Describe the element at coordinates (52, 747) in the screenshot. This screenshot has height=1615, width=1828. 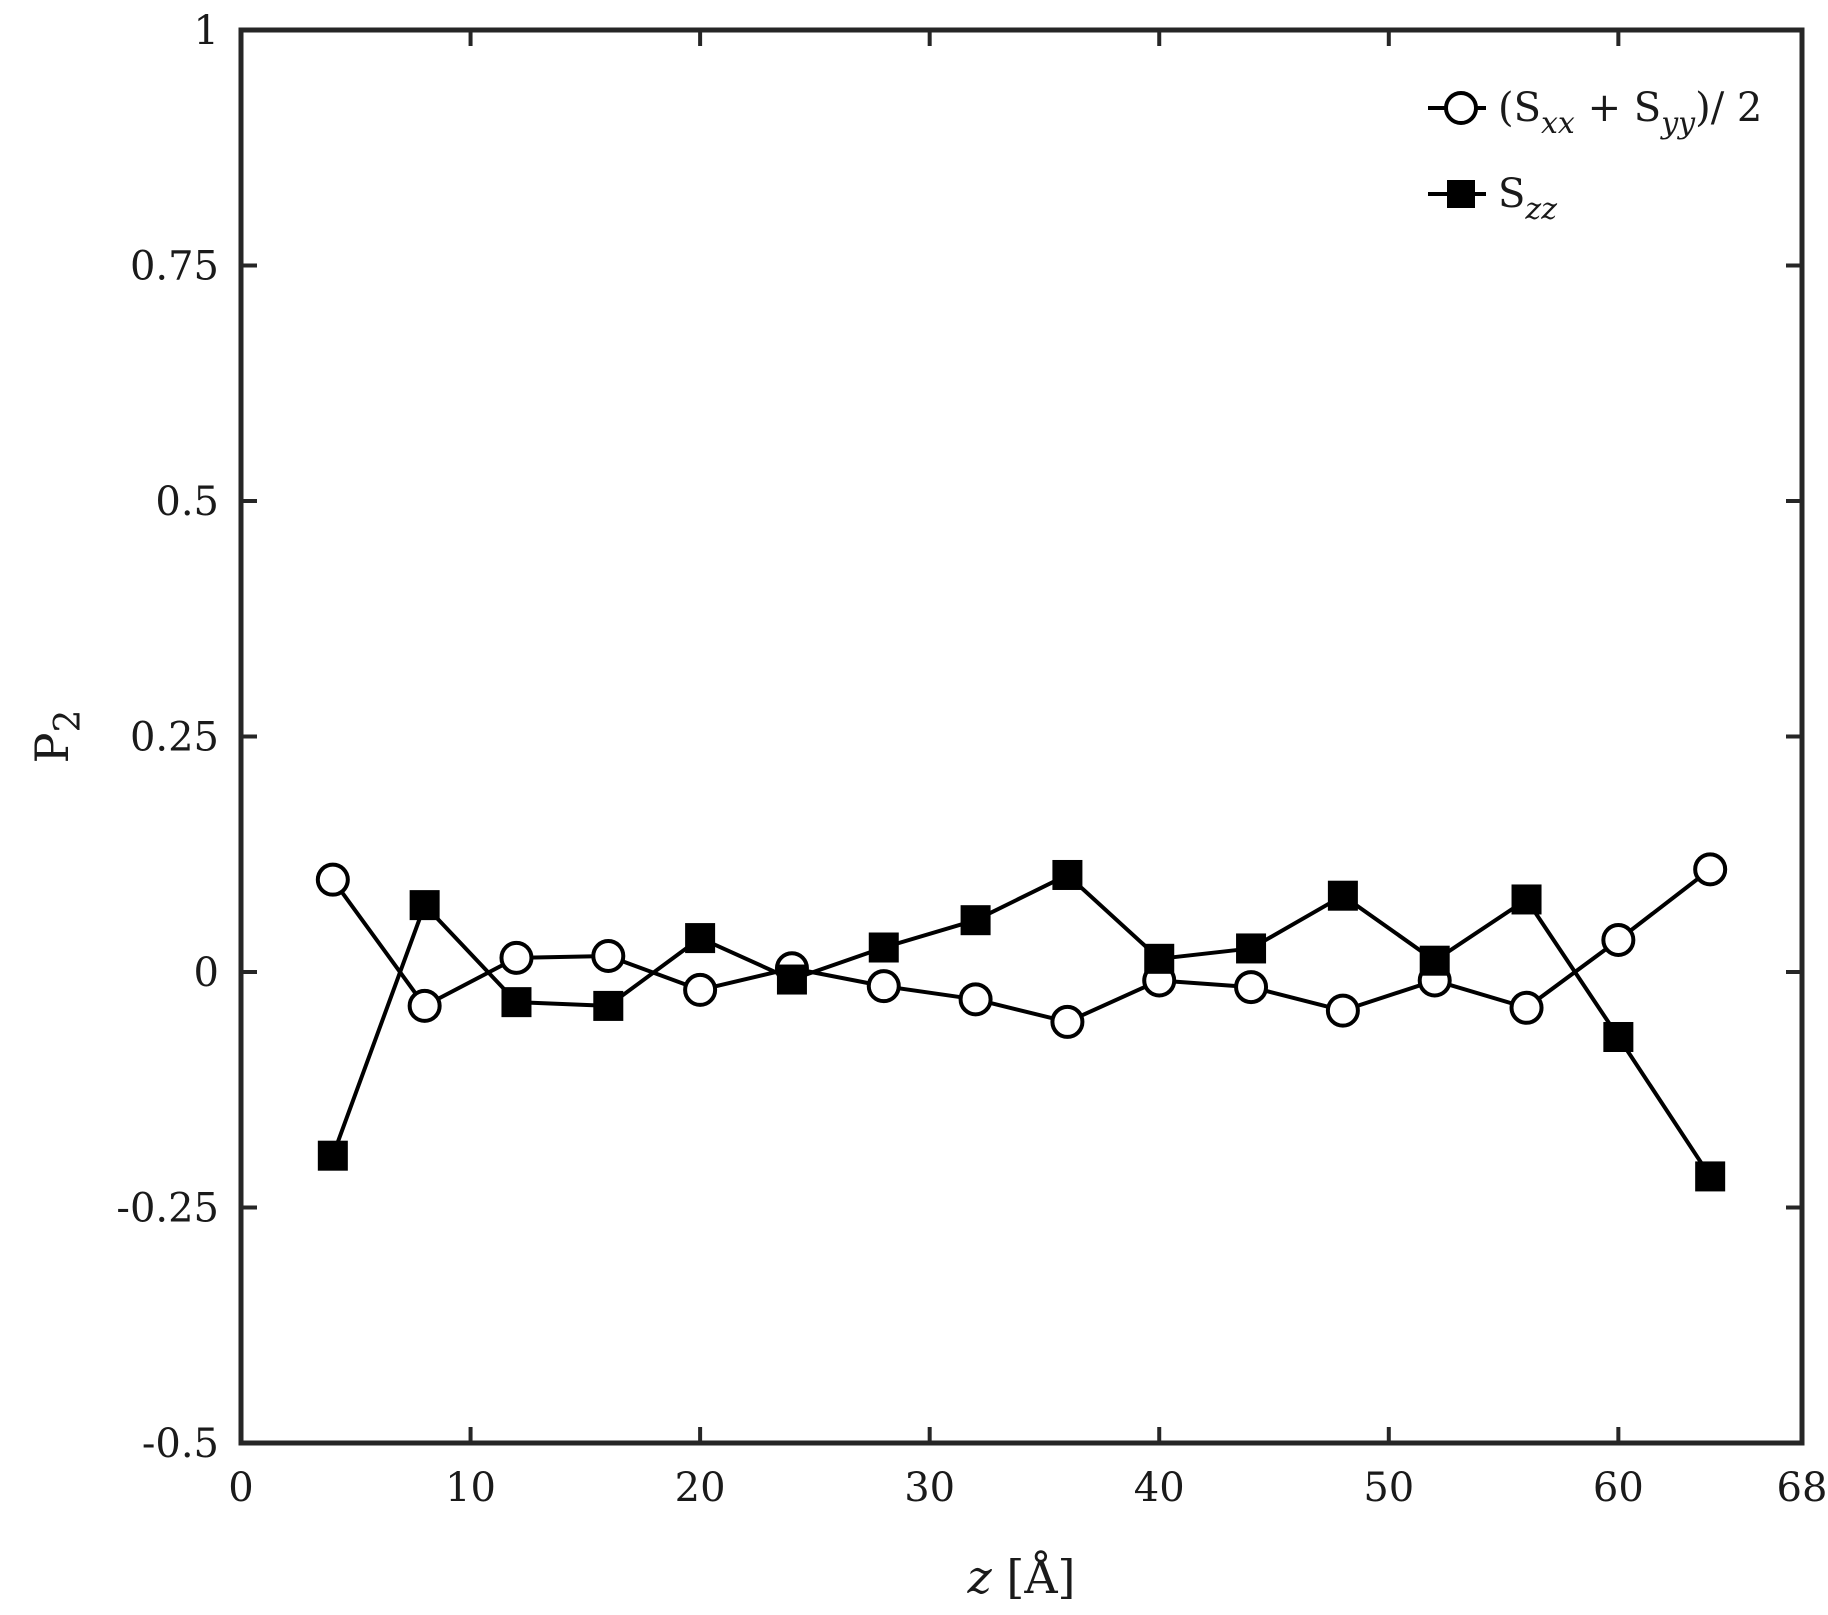
I see `y-axis-title-main: P` at that location.